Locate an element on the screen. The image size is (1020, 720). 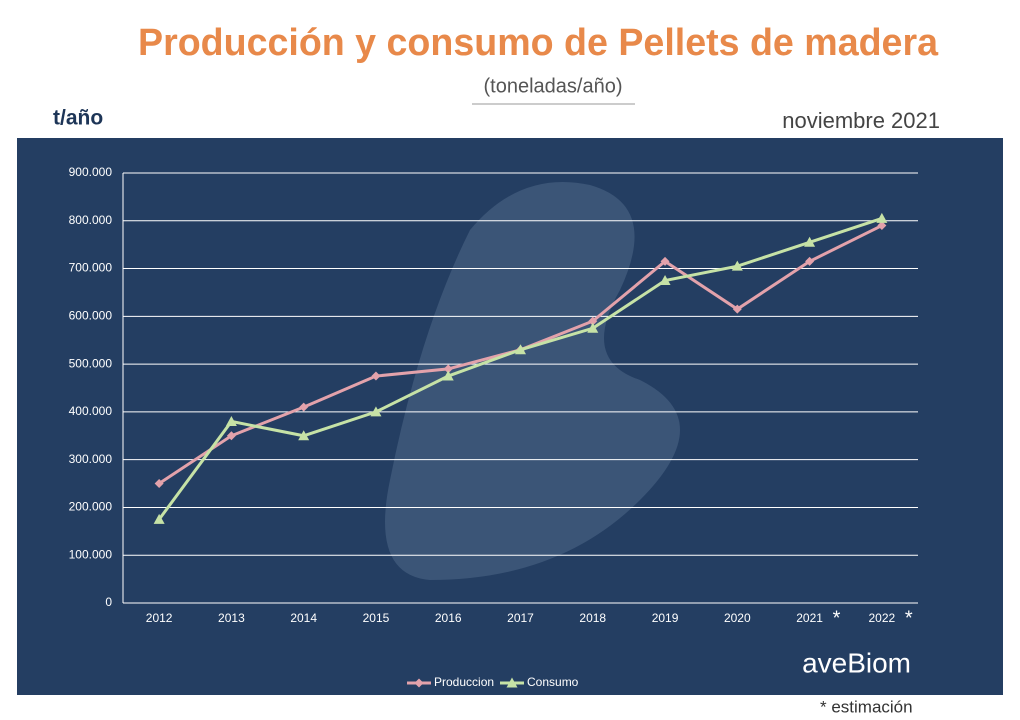
y-tick-label: 100.000 is located at coordinates (91, 554).